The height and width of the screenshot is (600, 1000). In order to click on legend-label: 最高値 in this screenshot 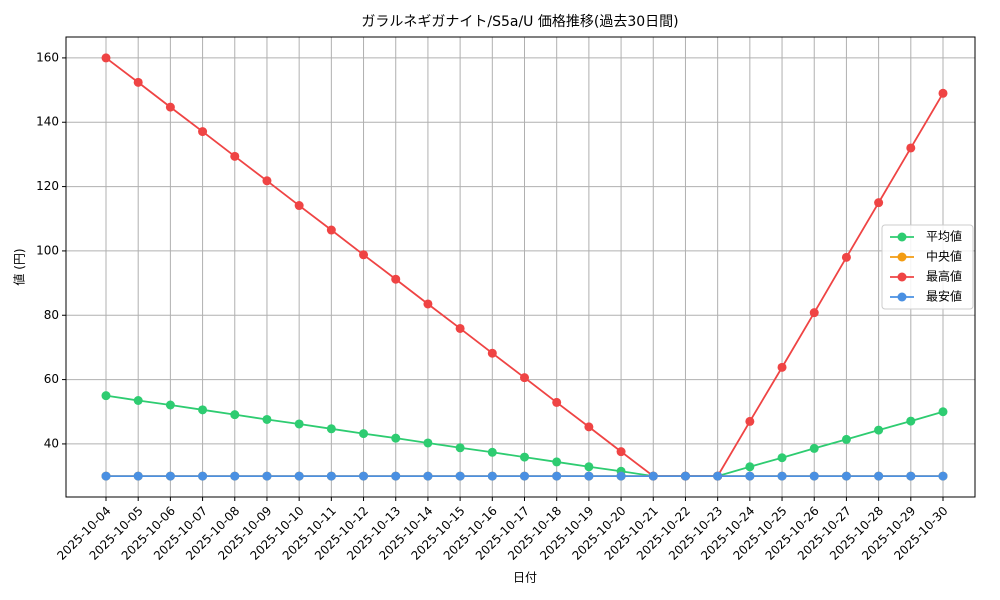, I will do `click(944, 276)`.